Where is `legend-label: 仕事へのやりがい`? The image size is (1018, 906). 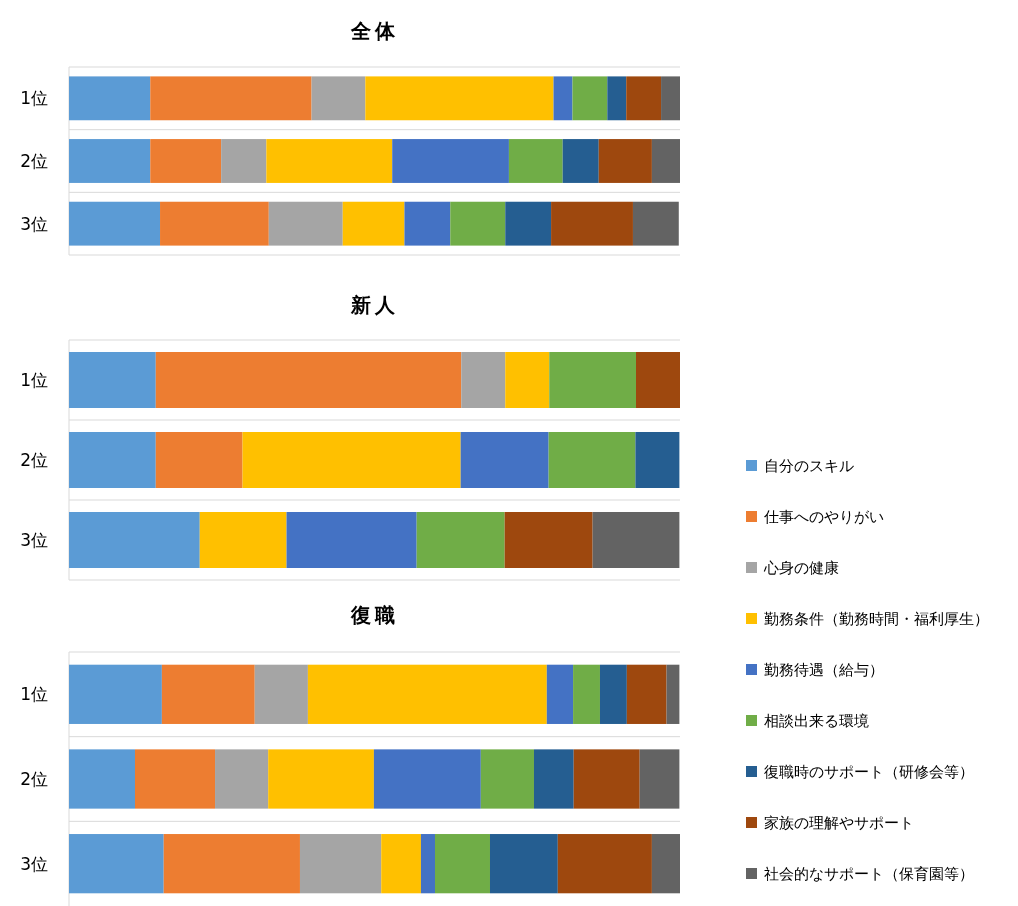
legend-label: 仕事へのやりがい is located at coordinates (823, 517).